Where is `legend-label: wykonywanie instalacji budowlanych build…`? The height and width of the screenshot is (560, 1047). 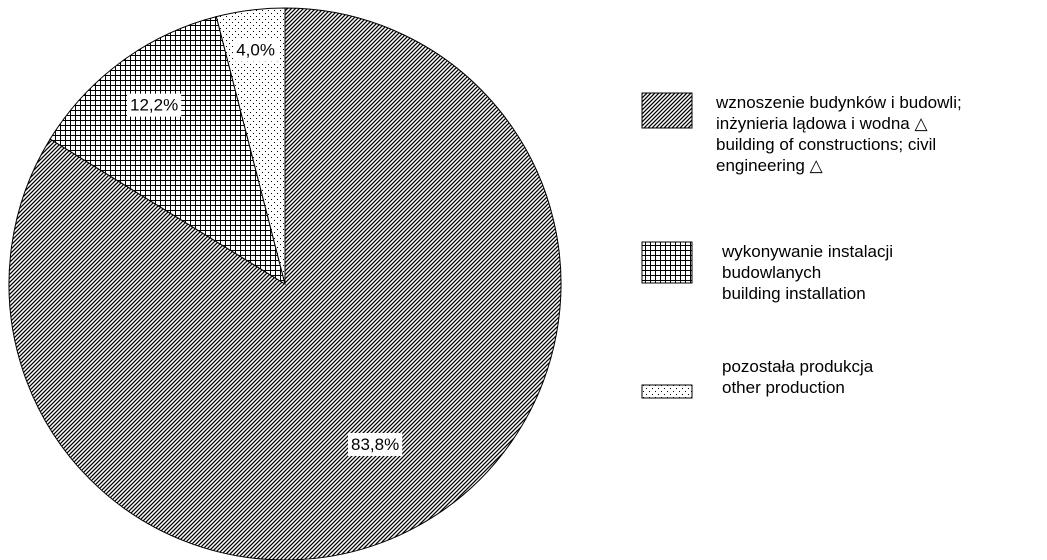 legend-label: wykonywanie instalacji budowlanych build… is located at coordinates (808, 272).